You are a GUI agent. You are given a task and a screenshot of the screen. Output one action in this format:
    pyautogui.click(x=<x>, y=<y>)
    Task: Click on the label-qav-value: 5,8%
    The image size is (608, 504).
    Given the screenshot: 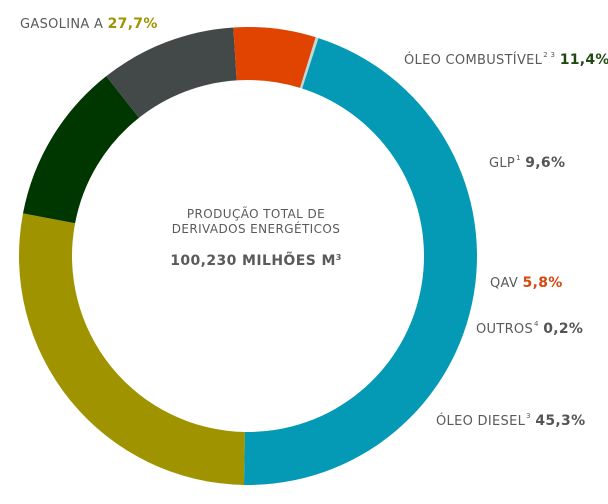 What is the action you would take?
    pyautogui.click(x=542, y=283)
    